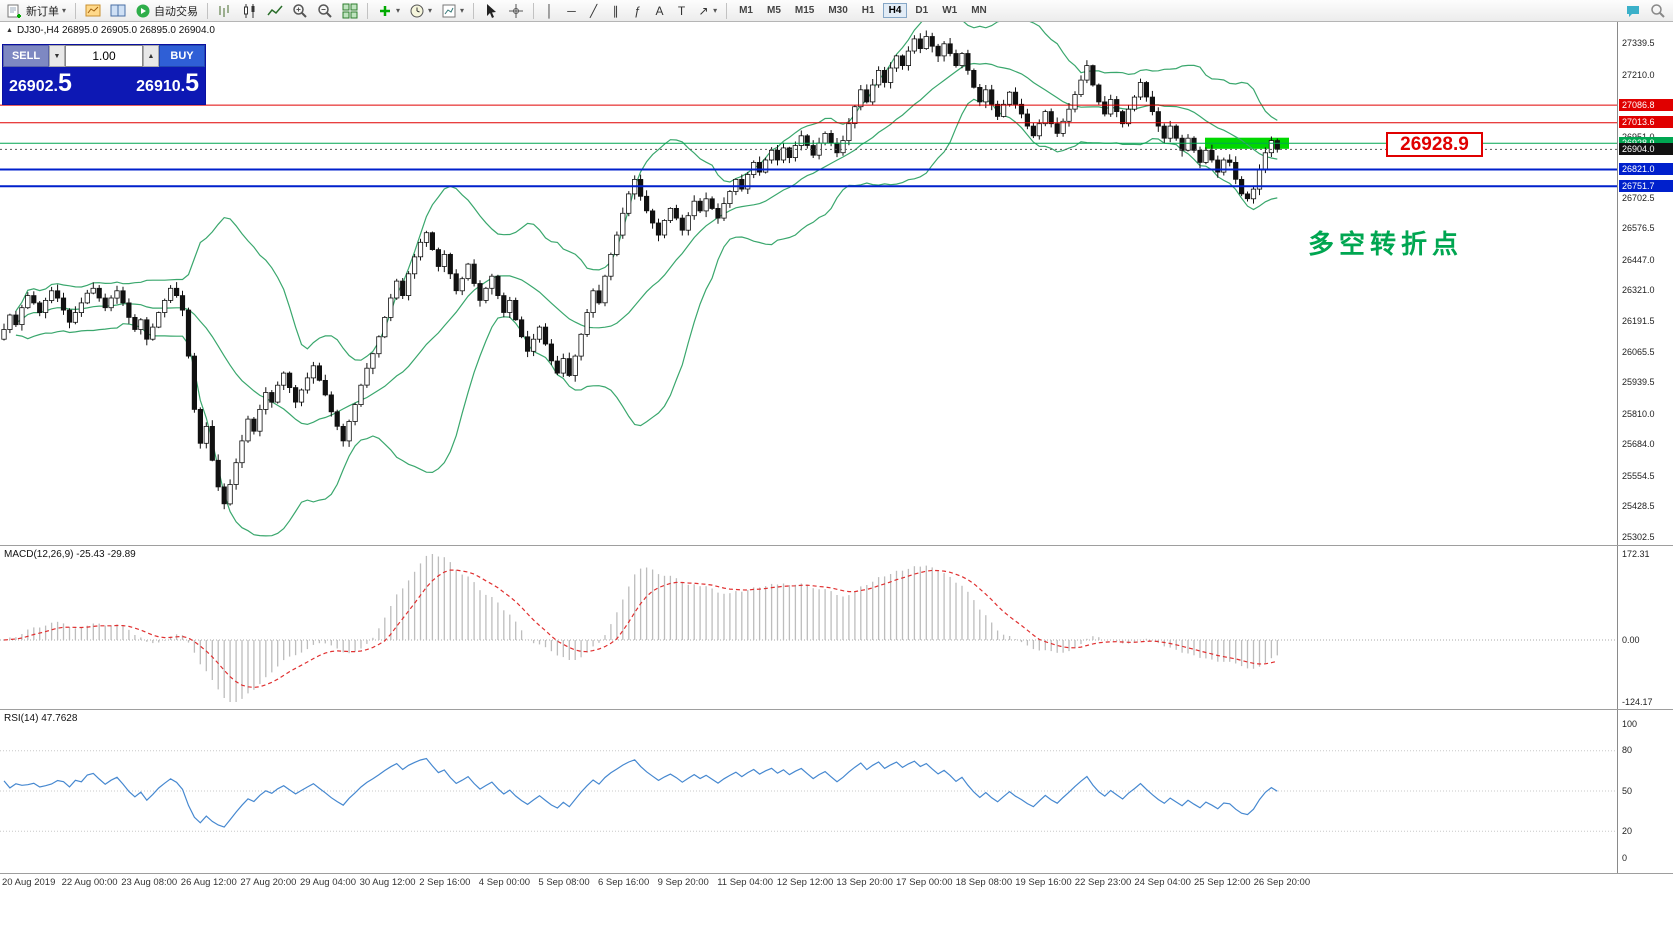  I want to click on search-button, so click(1658, 11).